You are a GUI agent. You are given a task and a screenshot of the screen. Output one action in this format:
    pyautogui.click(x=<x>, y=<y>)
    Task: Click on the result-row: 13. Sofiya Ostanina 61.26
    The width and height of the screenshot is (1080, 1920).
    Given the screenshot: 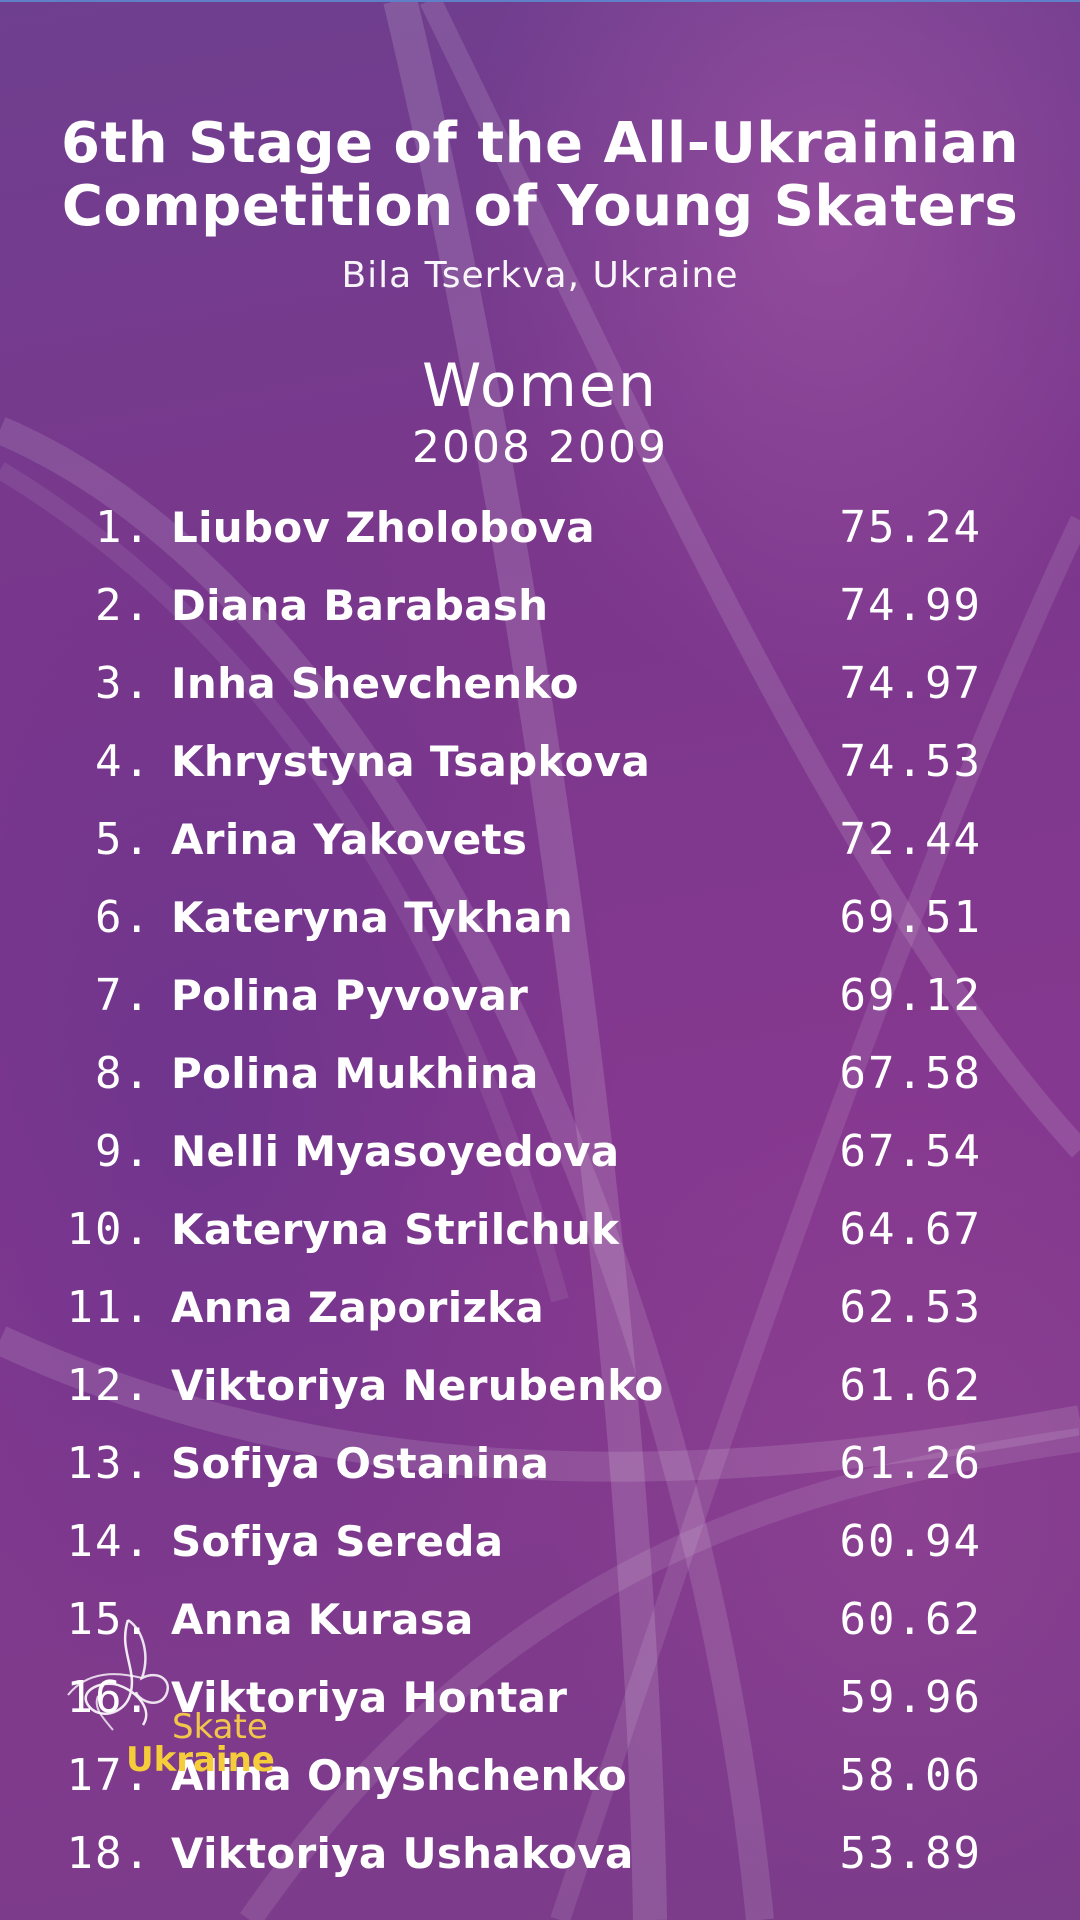 What is the action you would take?
    pyautogui.click(x=540, y=1470)
    